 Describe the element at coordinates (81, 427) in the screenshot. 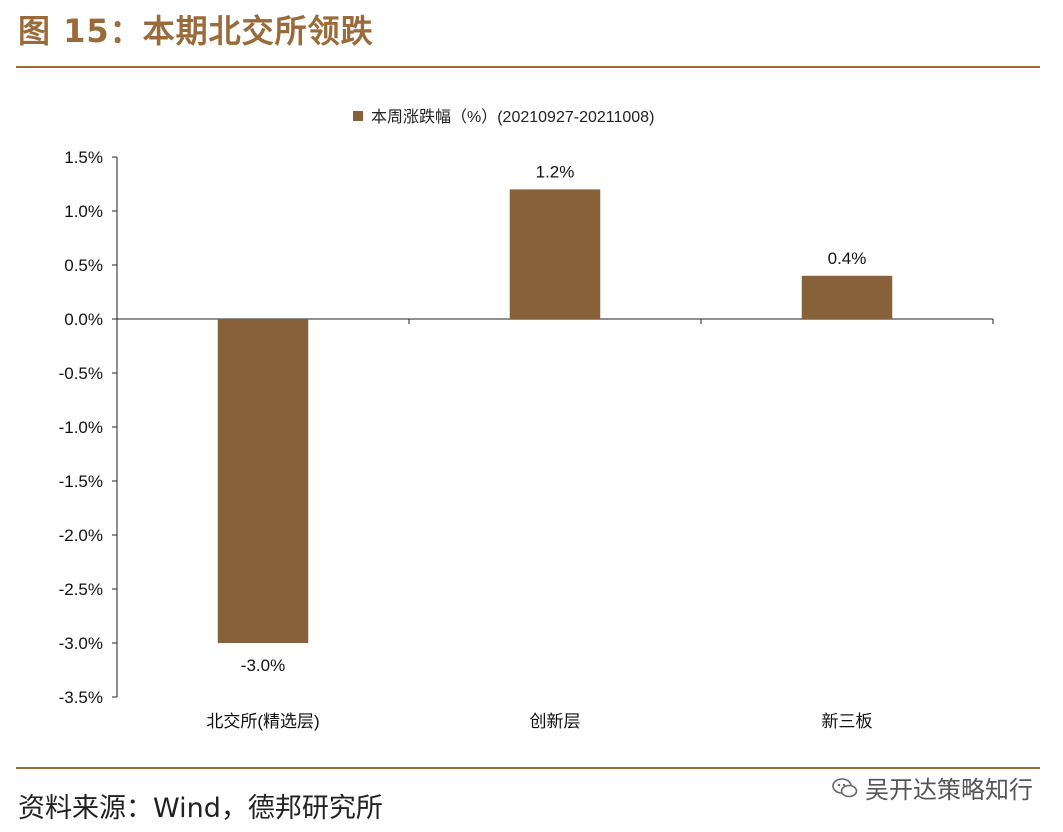

I see `y-tick-label: -1.0%` at that location.